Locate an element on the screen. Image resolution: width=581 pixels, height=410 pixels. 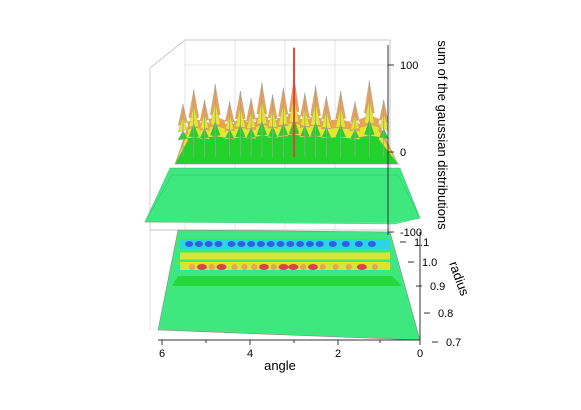
x-tick-label: 2 is located at coordinates (338, 354).